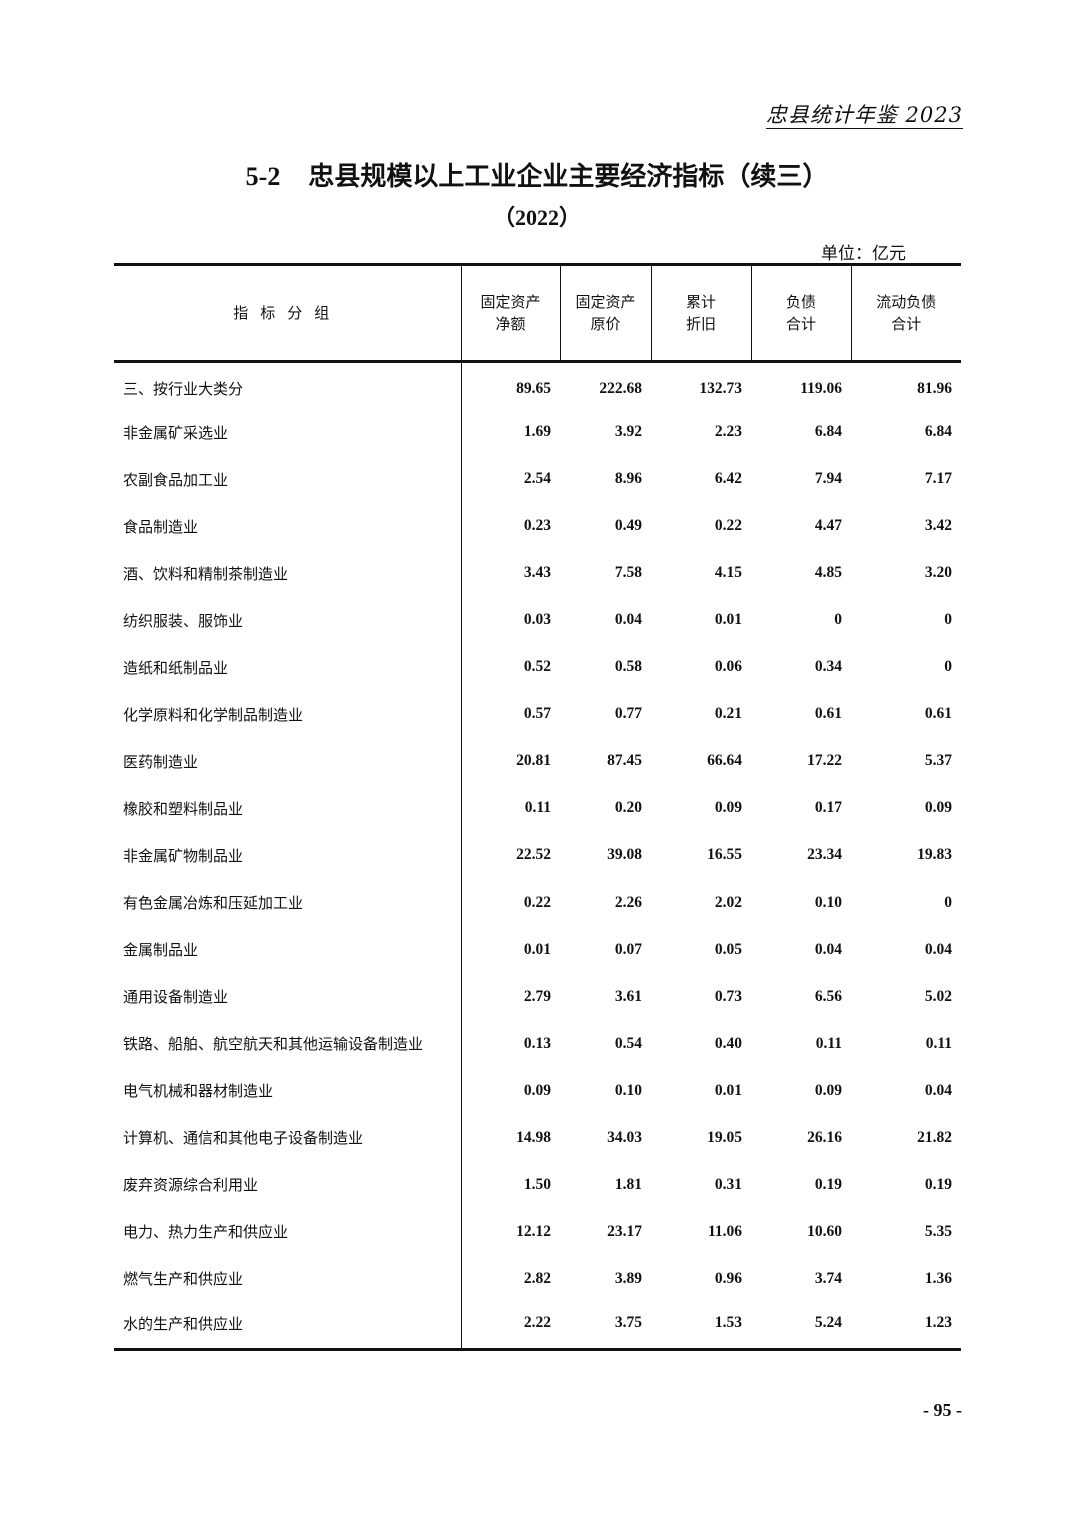  I want to click on cell-value: 0.06, so click(728, 667).